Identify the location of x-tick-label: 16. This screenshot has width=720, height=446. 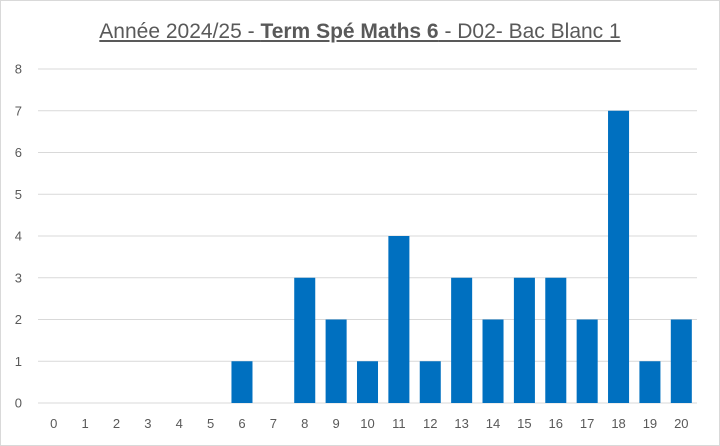
(556, 423).